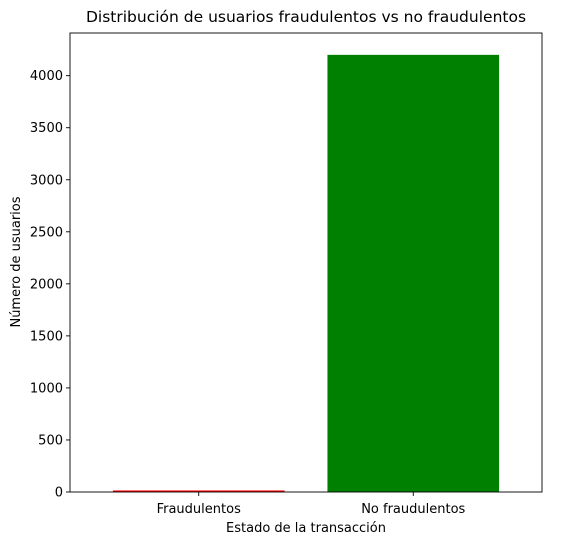  I want to click on bar-fraudulentos, so click(198, 491).